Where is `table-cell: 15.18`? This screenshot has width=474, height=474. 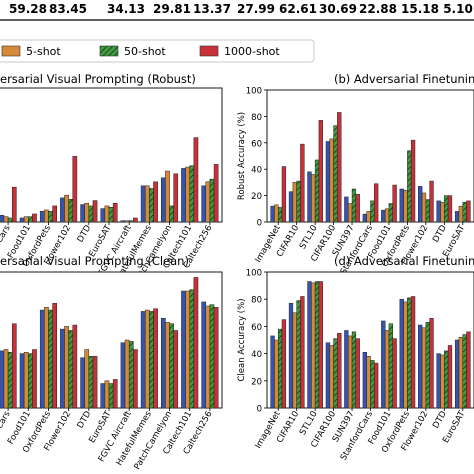
table-cell: 15.18 is located at coordinates (420, 9).